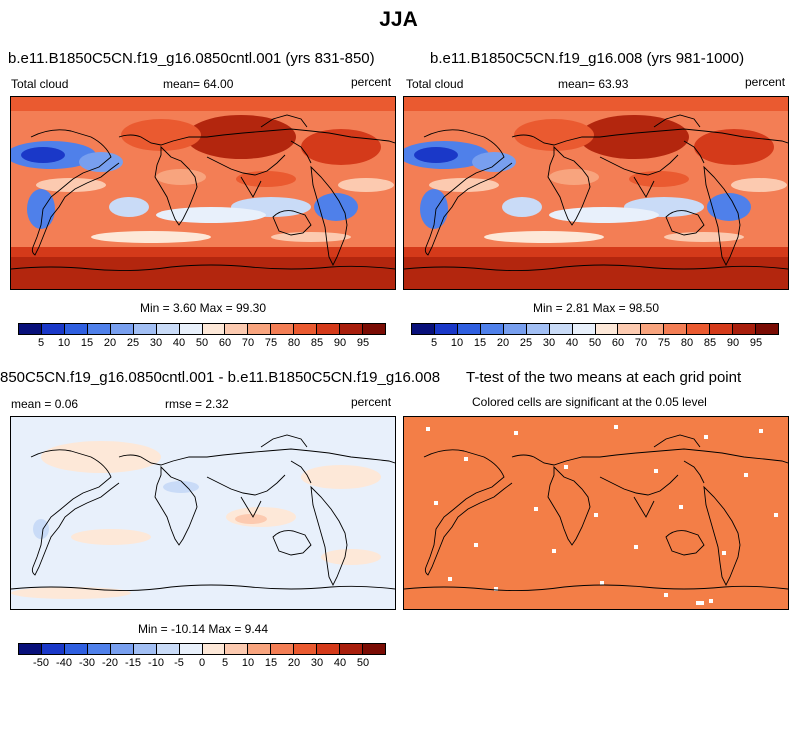 The height and width of the screenshot is (733, 797). What do you see at coordinates (398, 19) in the screenshot?
I see `main-title: JJA` at bounding box center [398, 19].